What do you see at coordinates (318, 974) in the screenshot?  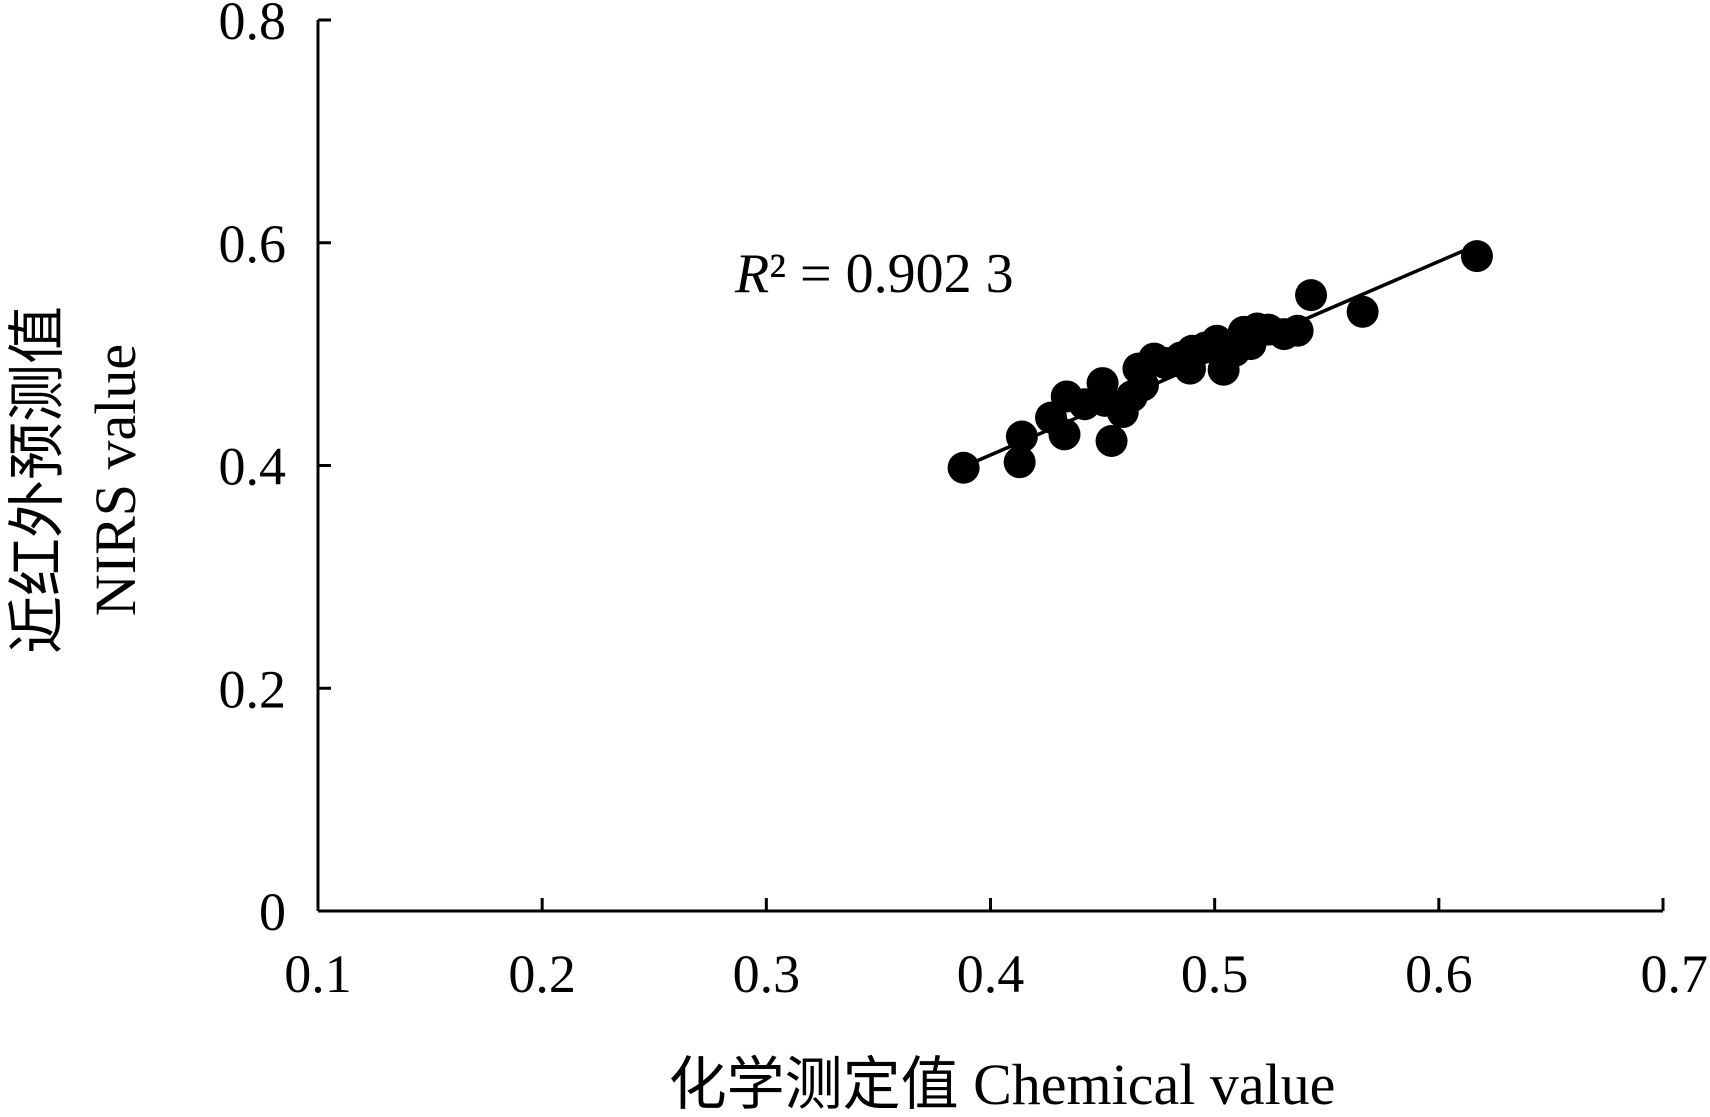 I see `x-tick-label: 0.1` at bounding box center [318, 974].